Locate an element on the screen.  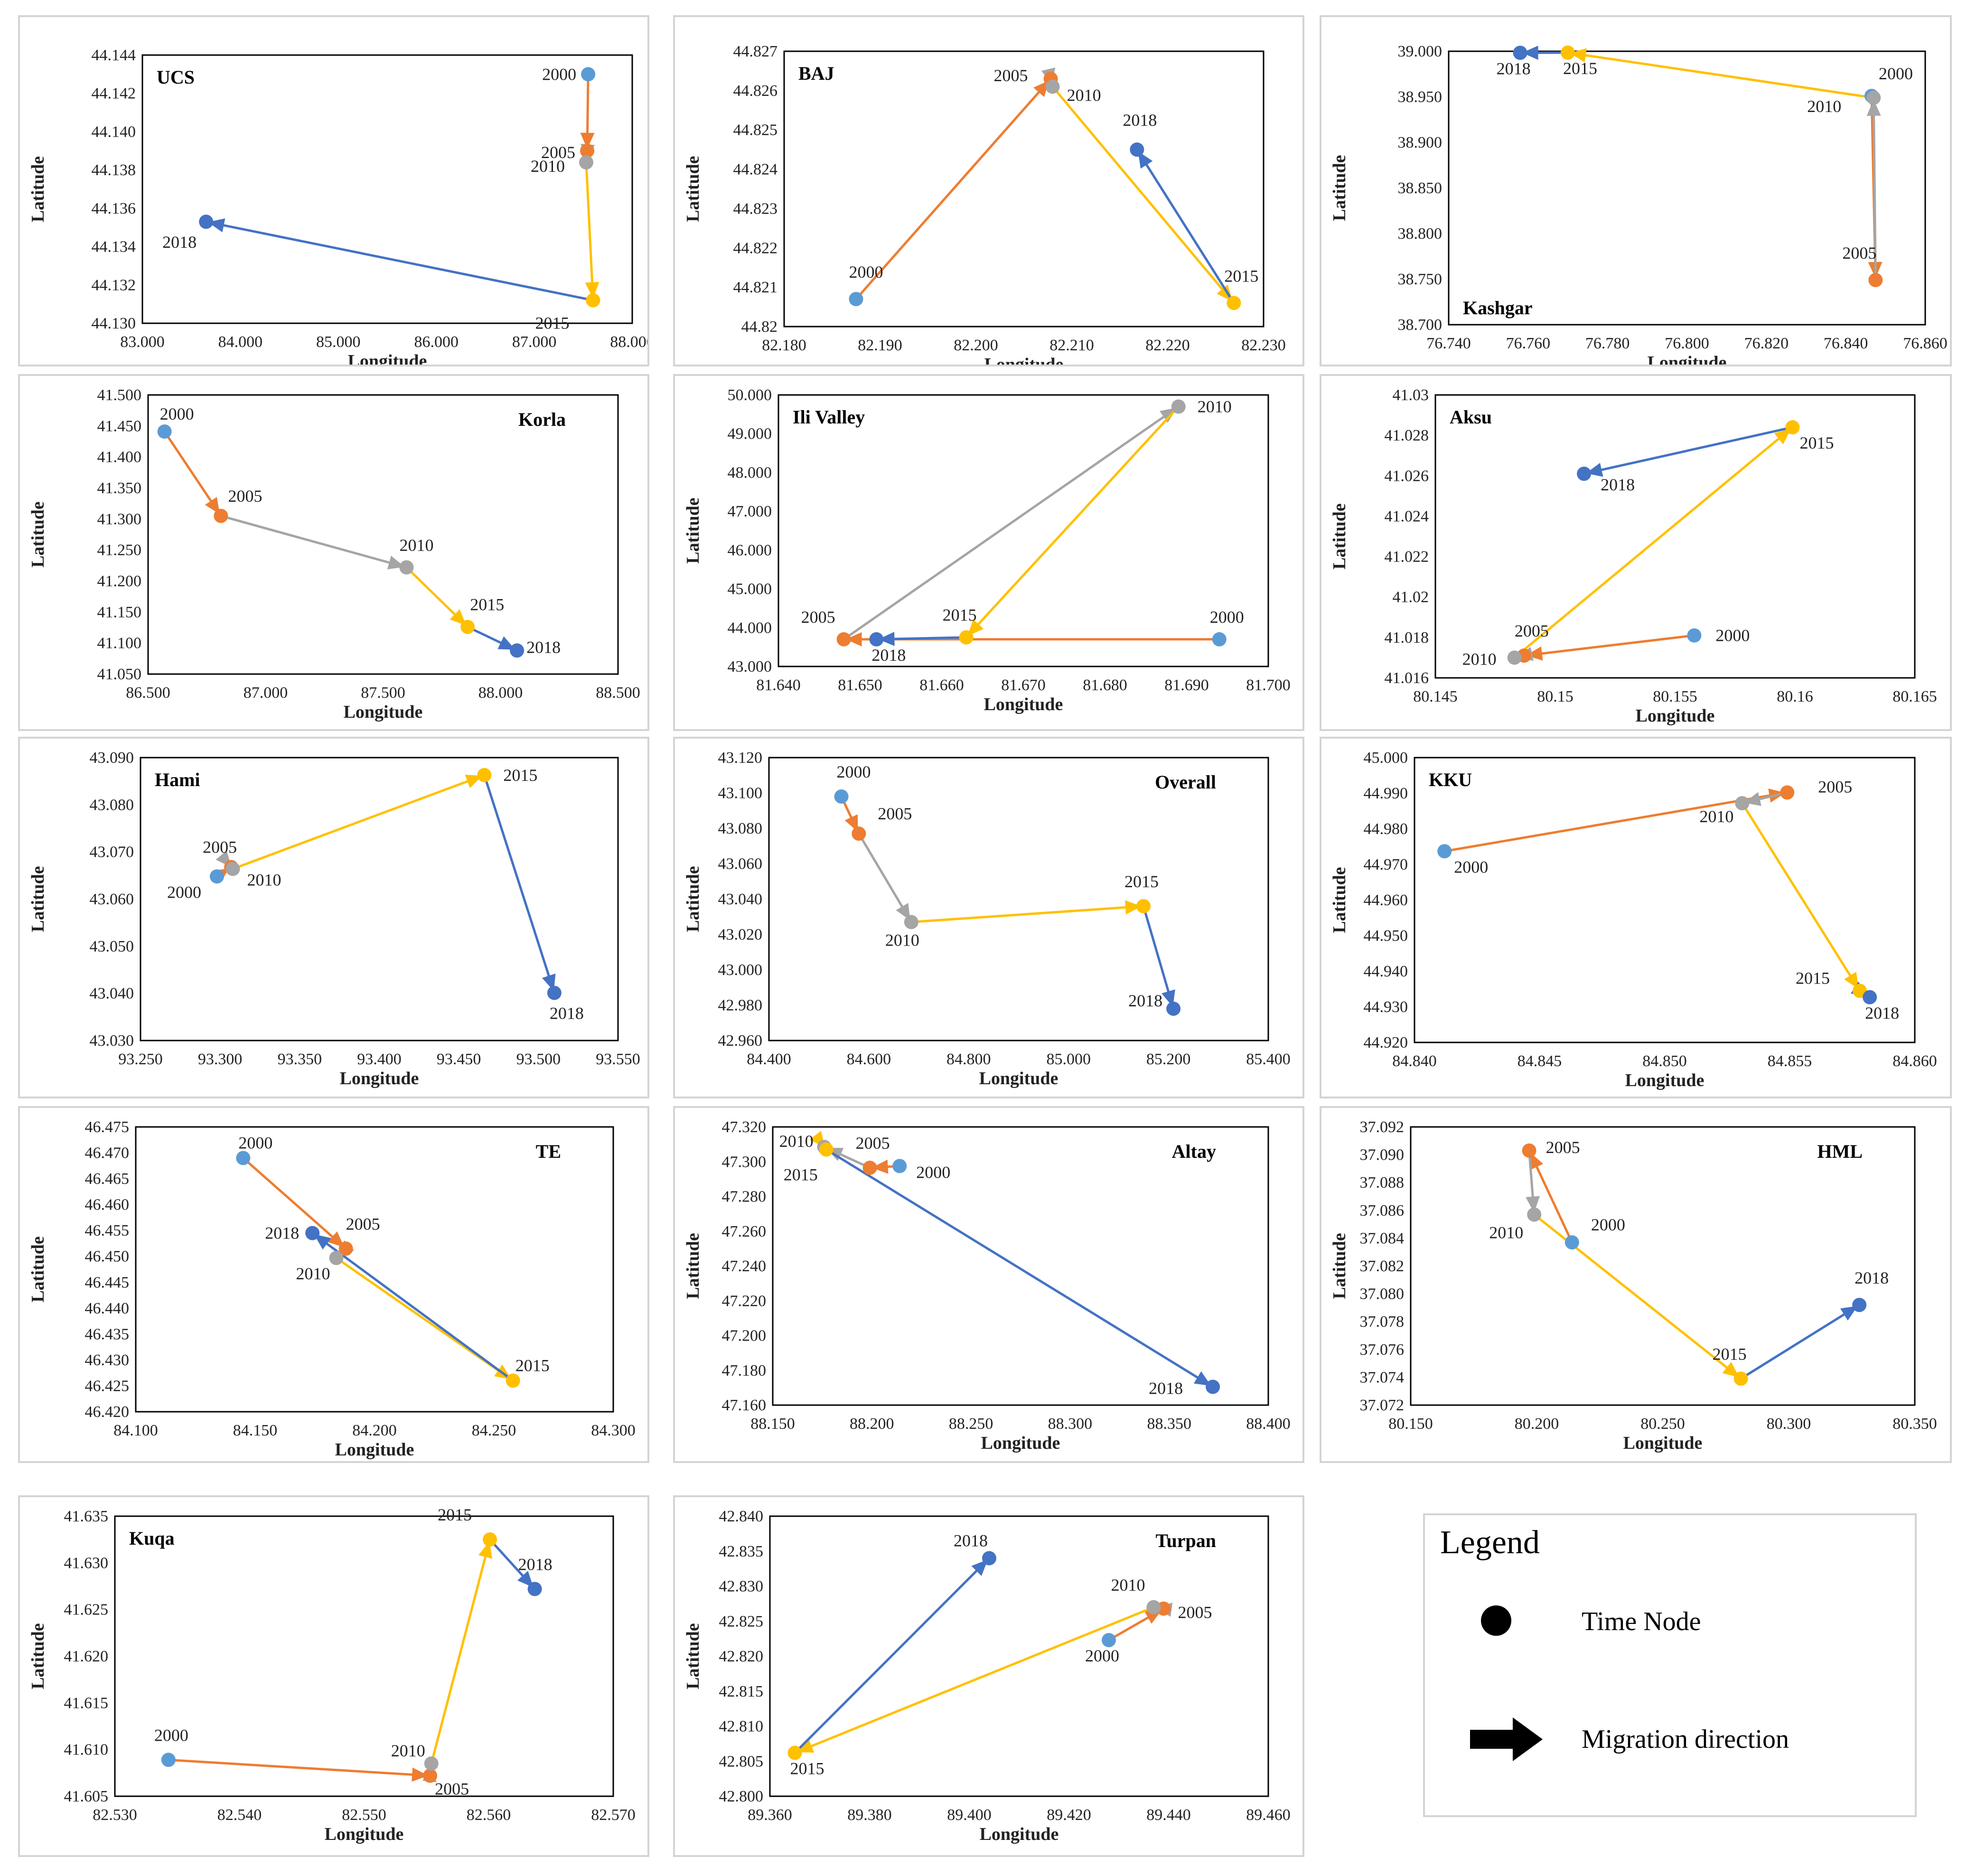
y-tick-label: 41.610 is located at coordinates (86, 1750).